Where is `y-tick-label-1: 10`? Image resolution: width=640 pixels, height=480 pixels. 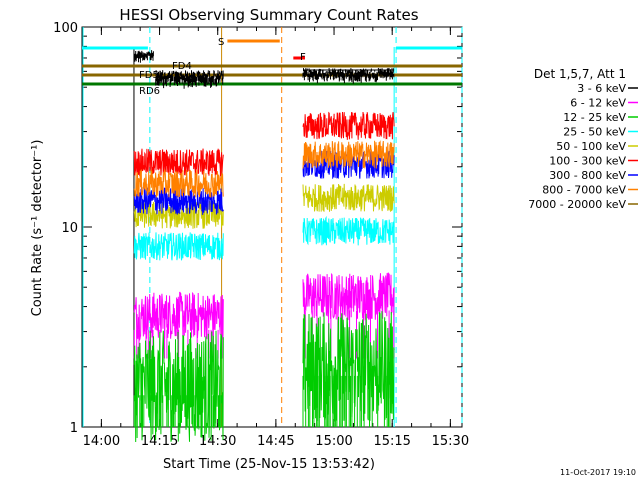 y-tick-label-1: 10 is located at coordinates (69, 228).